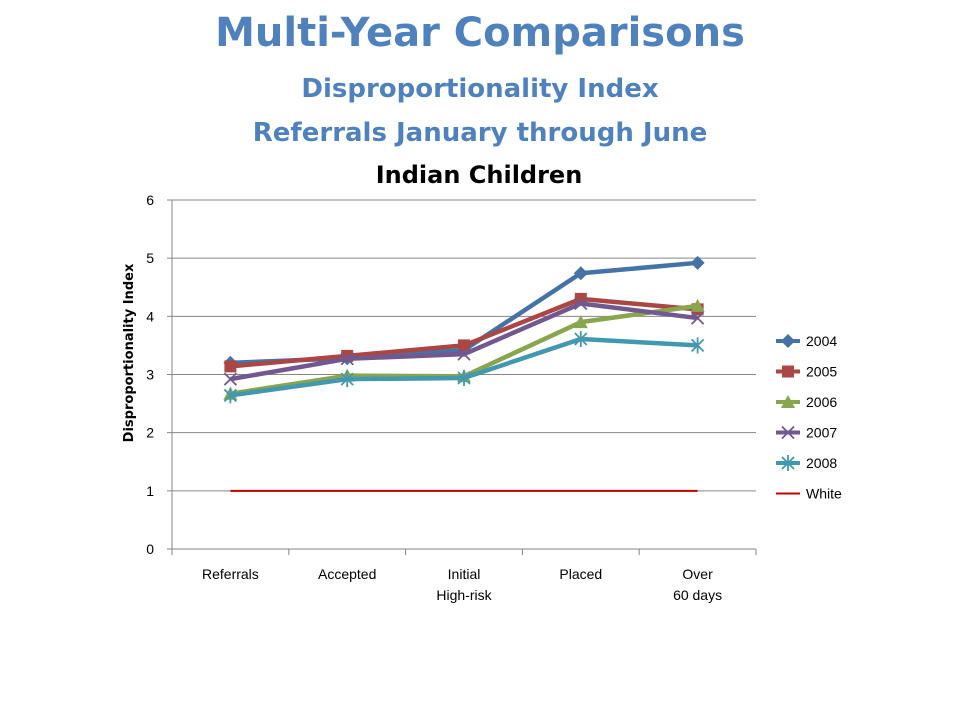  Describe the element at coordinates (464, 595) in the screenshot. I see `x-tick-label: High-risk` at that location.